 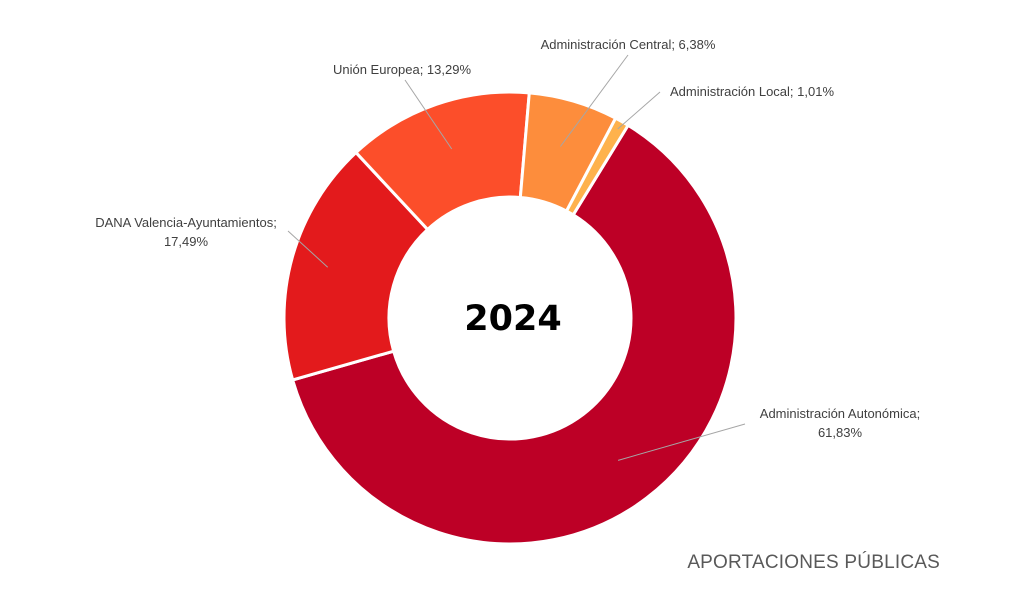 What do you see at coordinates (186, 222) in the screenshot?
I see `data-label-name: DANA Valencia-Ayuntamientos;` at bounding box center [186, 222].